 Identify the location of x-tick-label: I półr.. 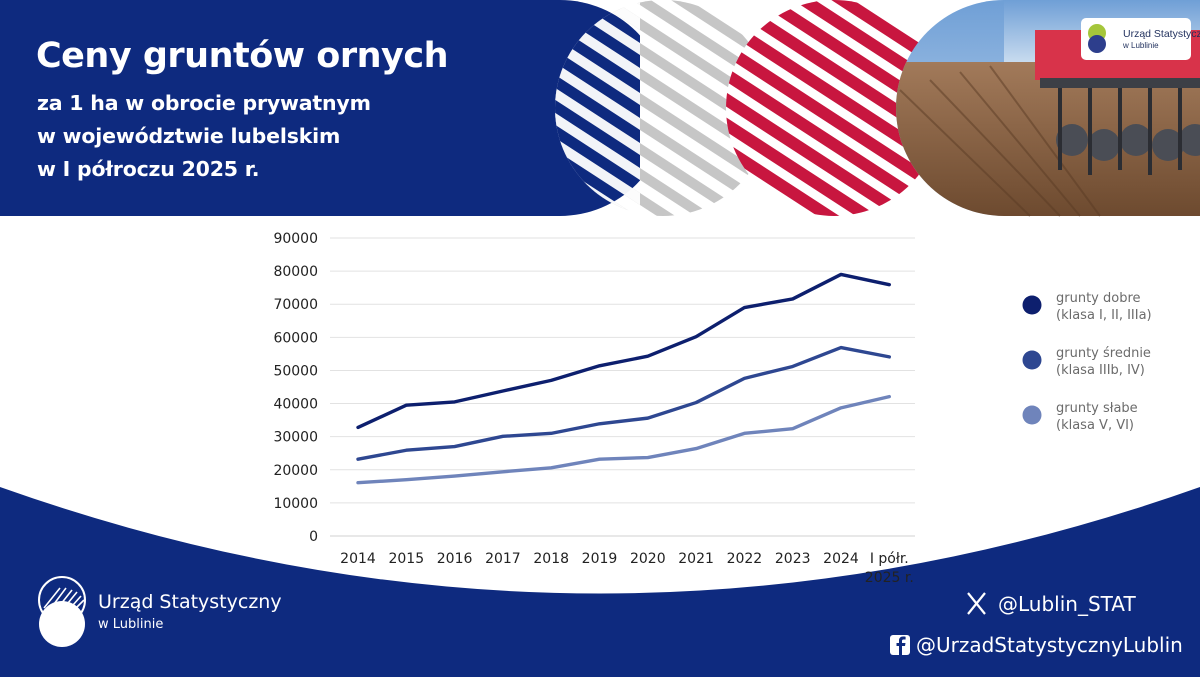
(889, 559).